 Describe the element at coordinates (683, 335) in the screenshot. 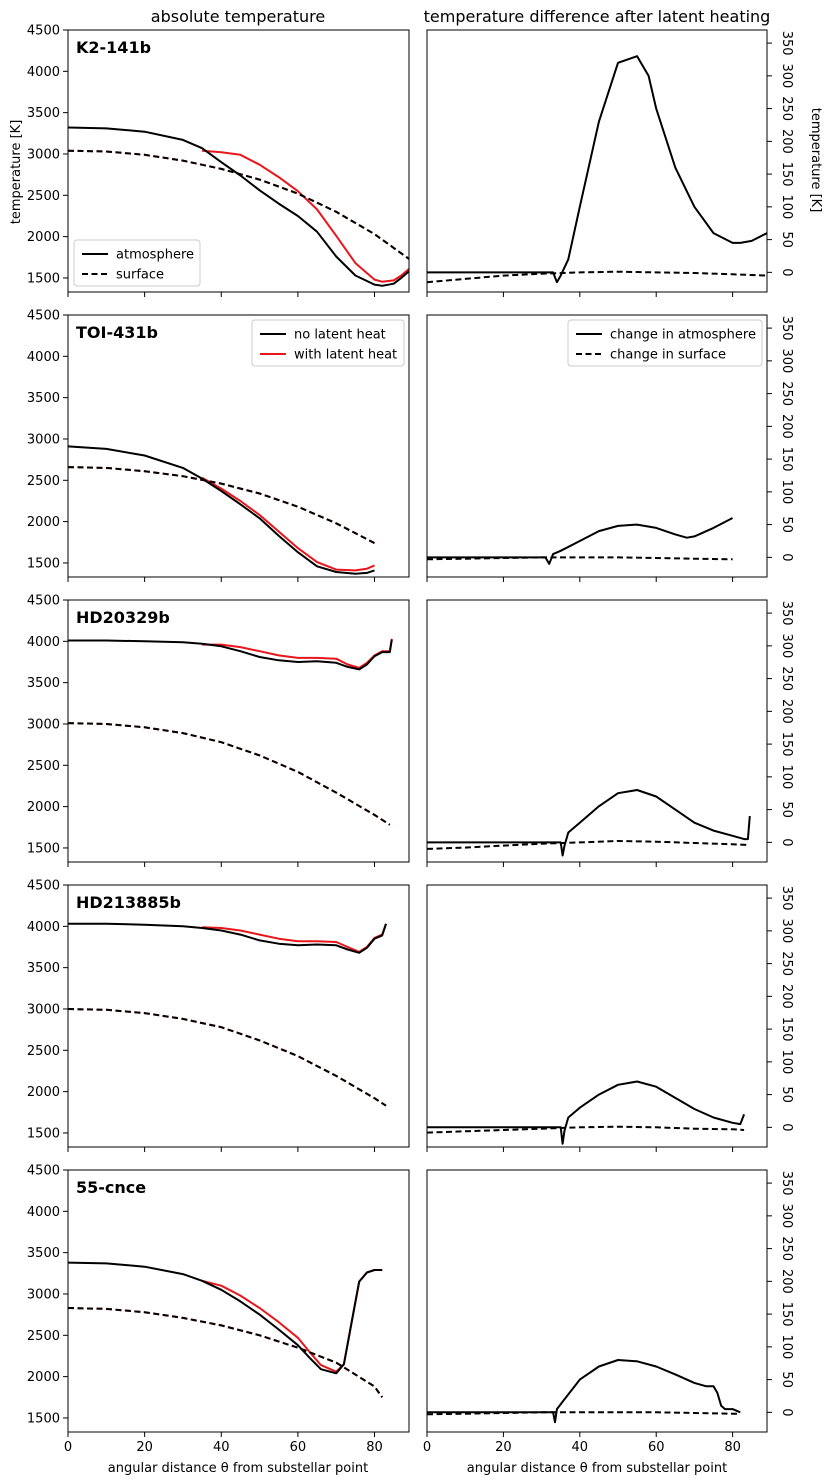

I see `legend-change-label: change in atmosphere` at that location.